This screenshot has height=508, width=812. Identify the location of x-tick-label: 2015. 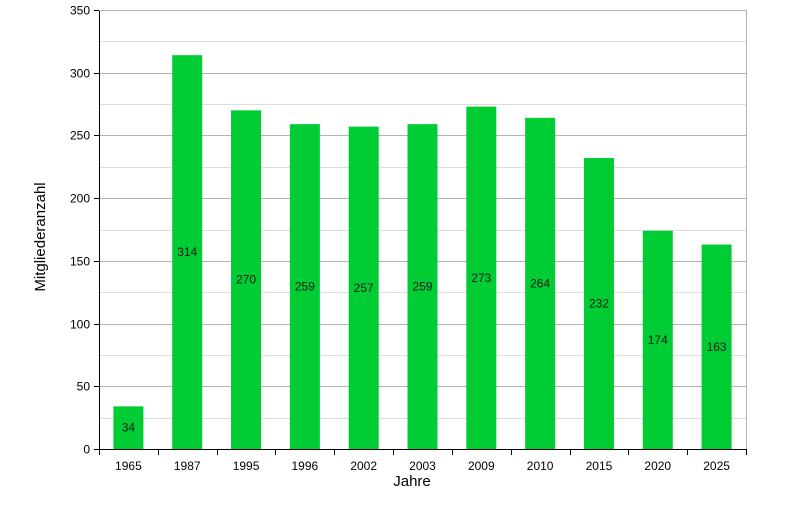
(599, 466).